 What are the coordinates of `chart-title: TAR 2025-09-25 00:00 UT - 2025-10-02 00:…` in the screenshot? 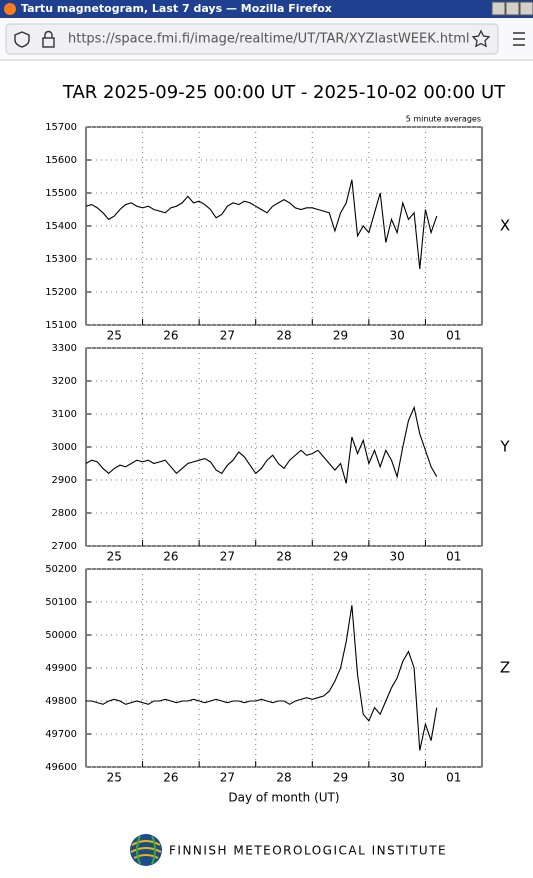 It's located at (284, 92).